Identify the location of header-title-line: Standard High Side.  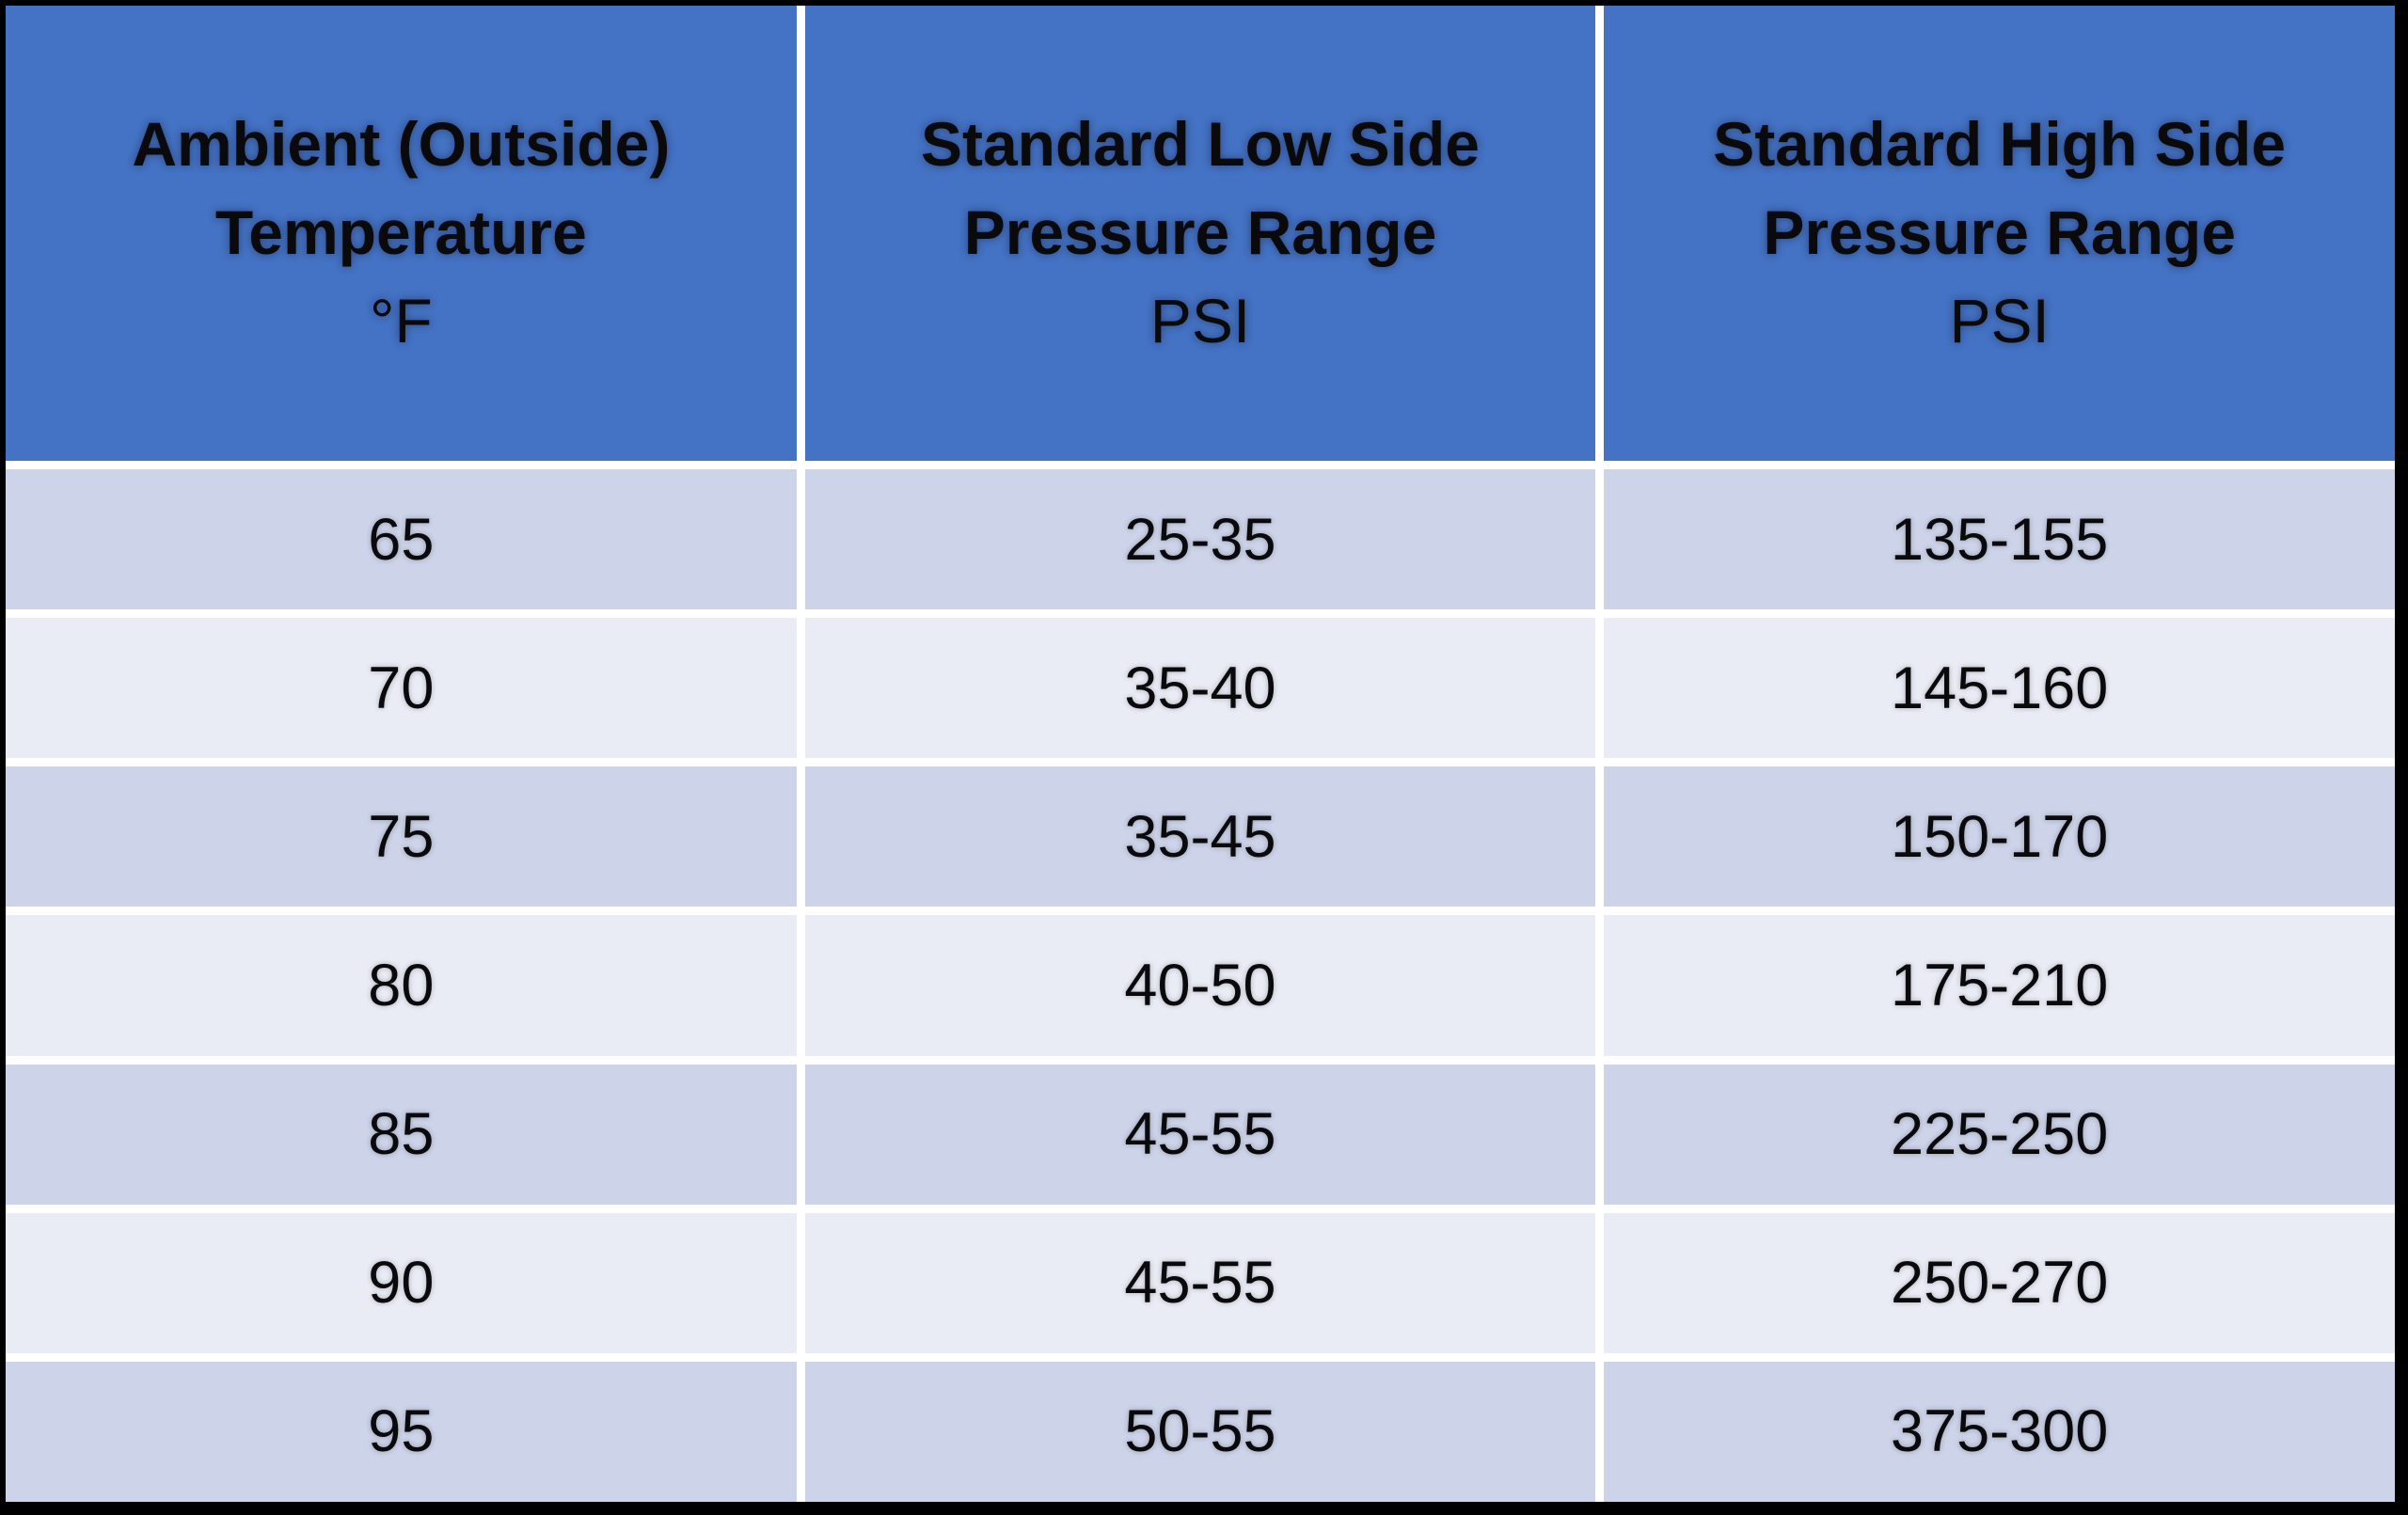
(2000, 144).